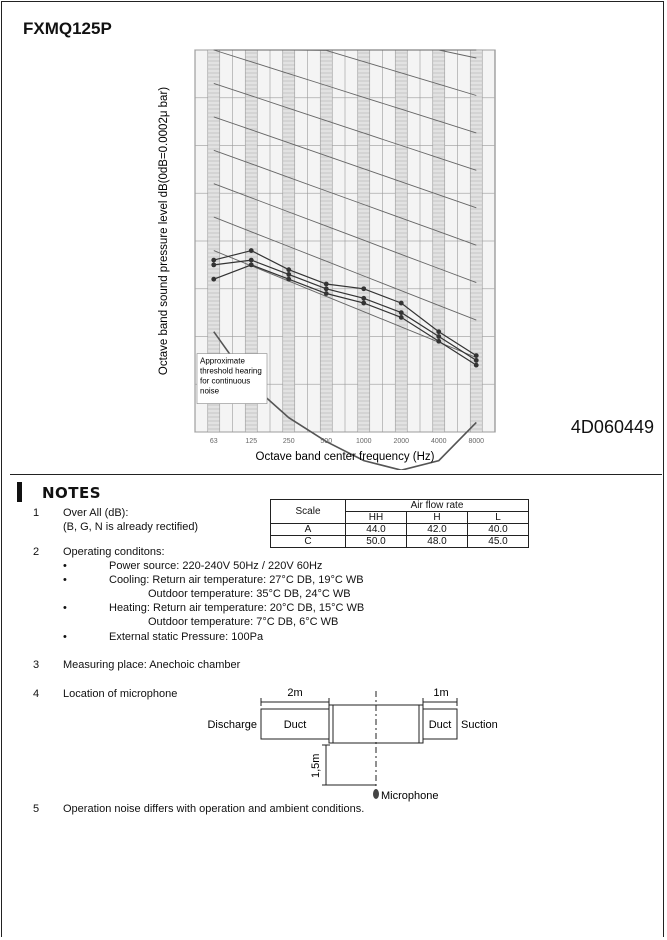  I want to click on dim-1m: 1m, so click(440, 693).